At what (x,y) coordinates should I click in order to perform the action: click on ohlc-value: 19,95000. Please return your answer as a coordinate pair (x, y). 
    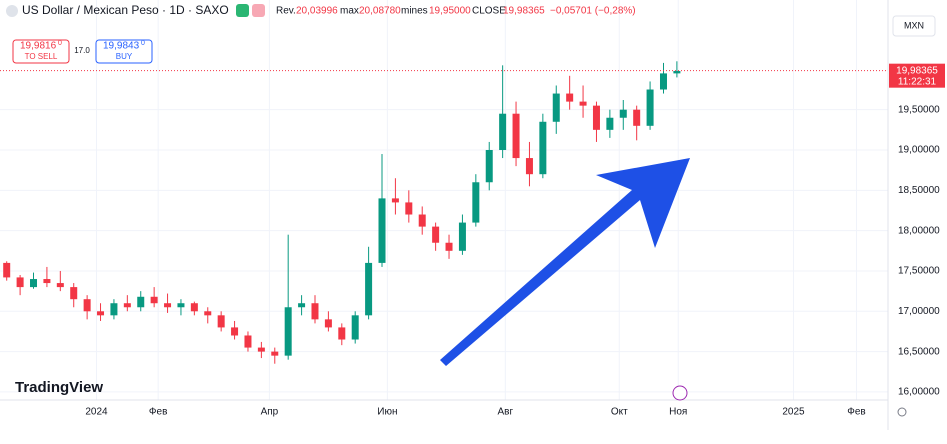
    Looking at the image, I should click on (450, 11).